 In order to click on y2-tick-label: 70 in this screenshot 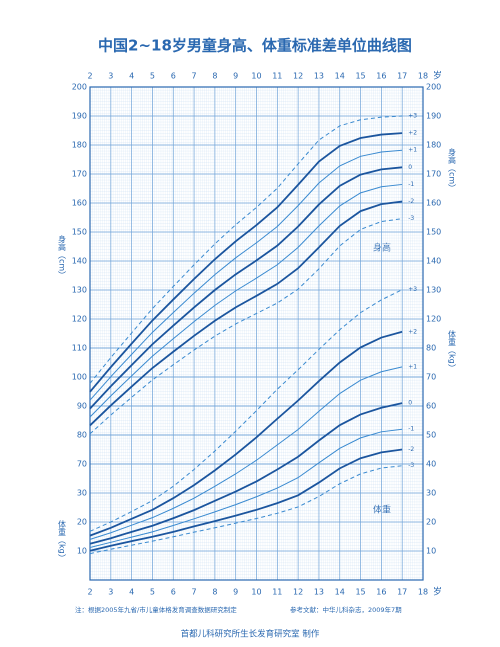, I will do `click(431, 377)`.